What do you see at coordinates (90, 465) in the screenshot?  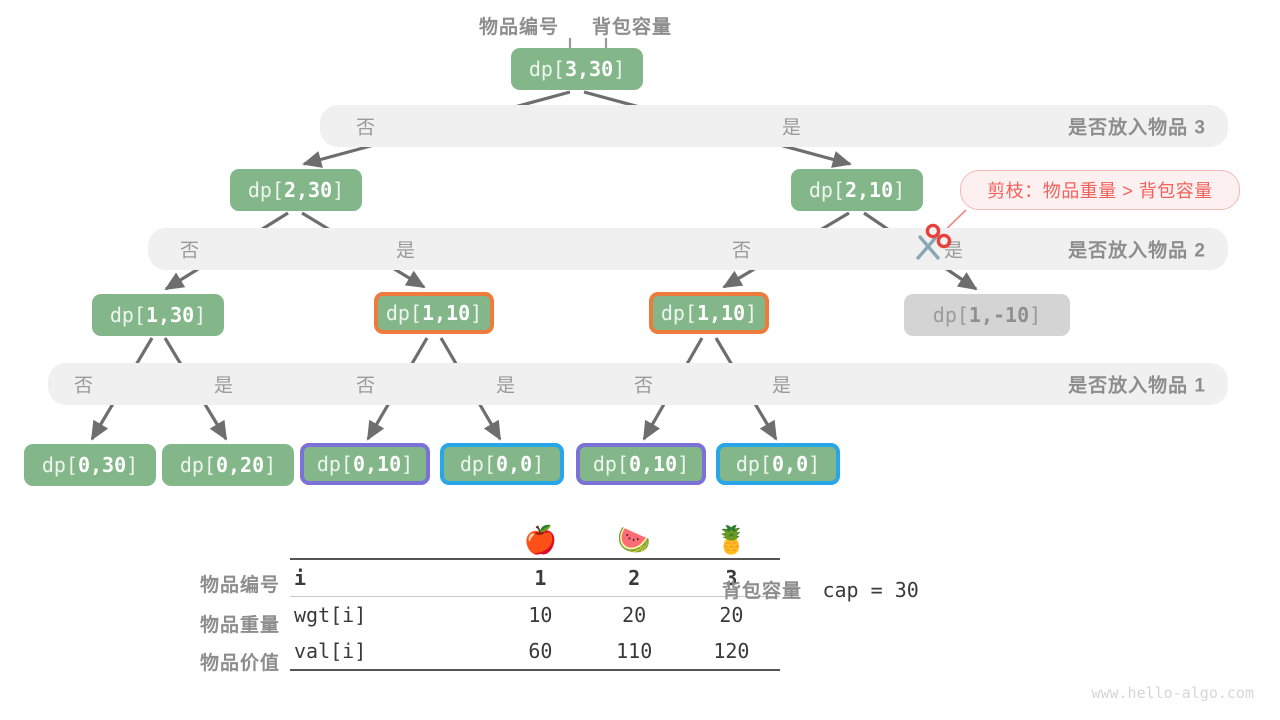 I see `node-dp-0-30: dp[0, 30]` at bounding box center [90, 465].